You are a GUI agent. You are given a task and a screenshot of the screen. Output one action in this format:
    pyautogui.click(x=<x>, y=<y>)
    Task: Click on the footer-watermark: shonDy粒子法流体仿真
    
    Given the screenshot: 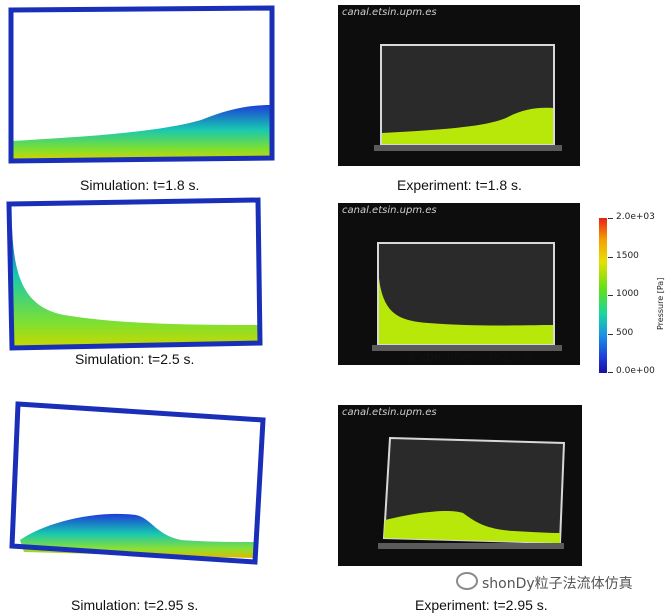 What is the action you would take?
    pyautogui.click(x=544, y=582)
    